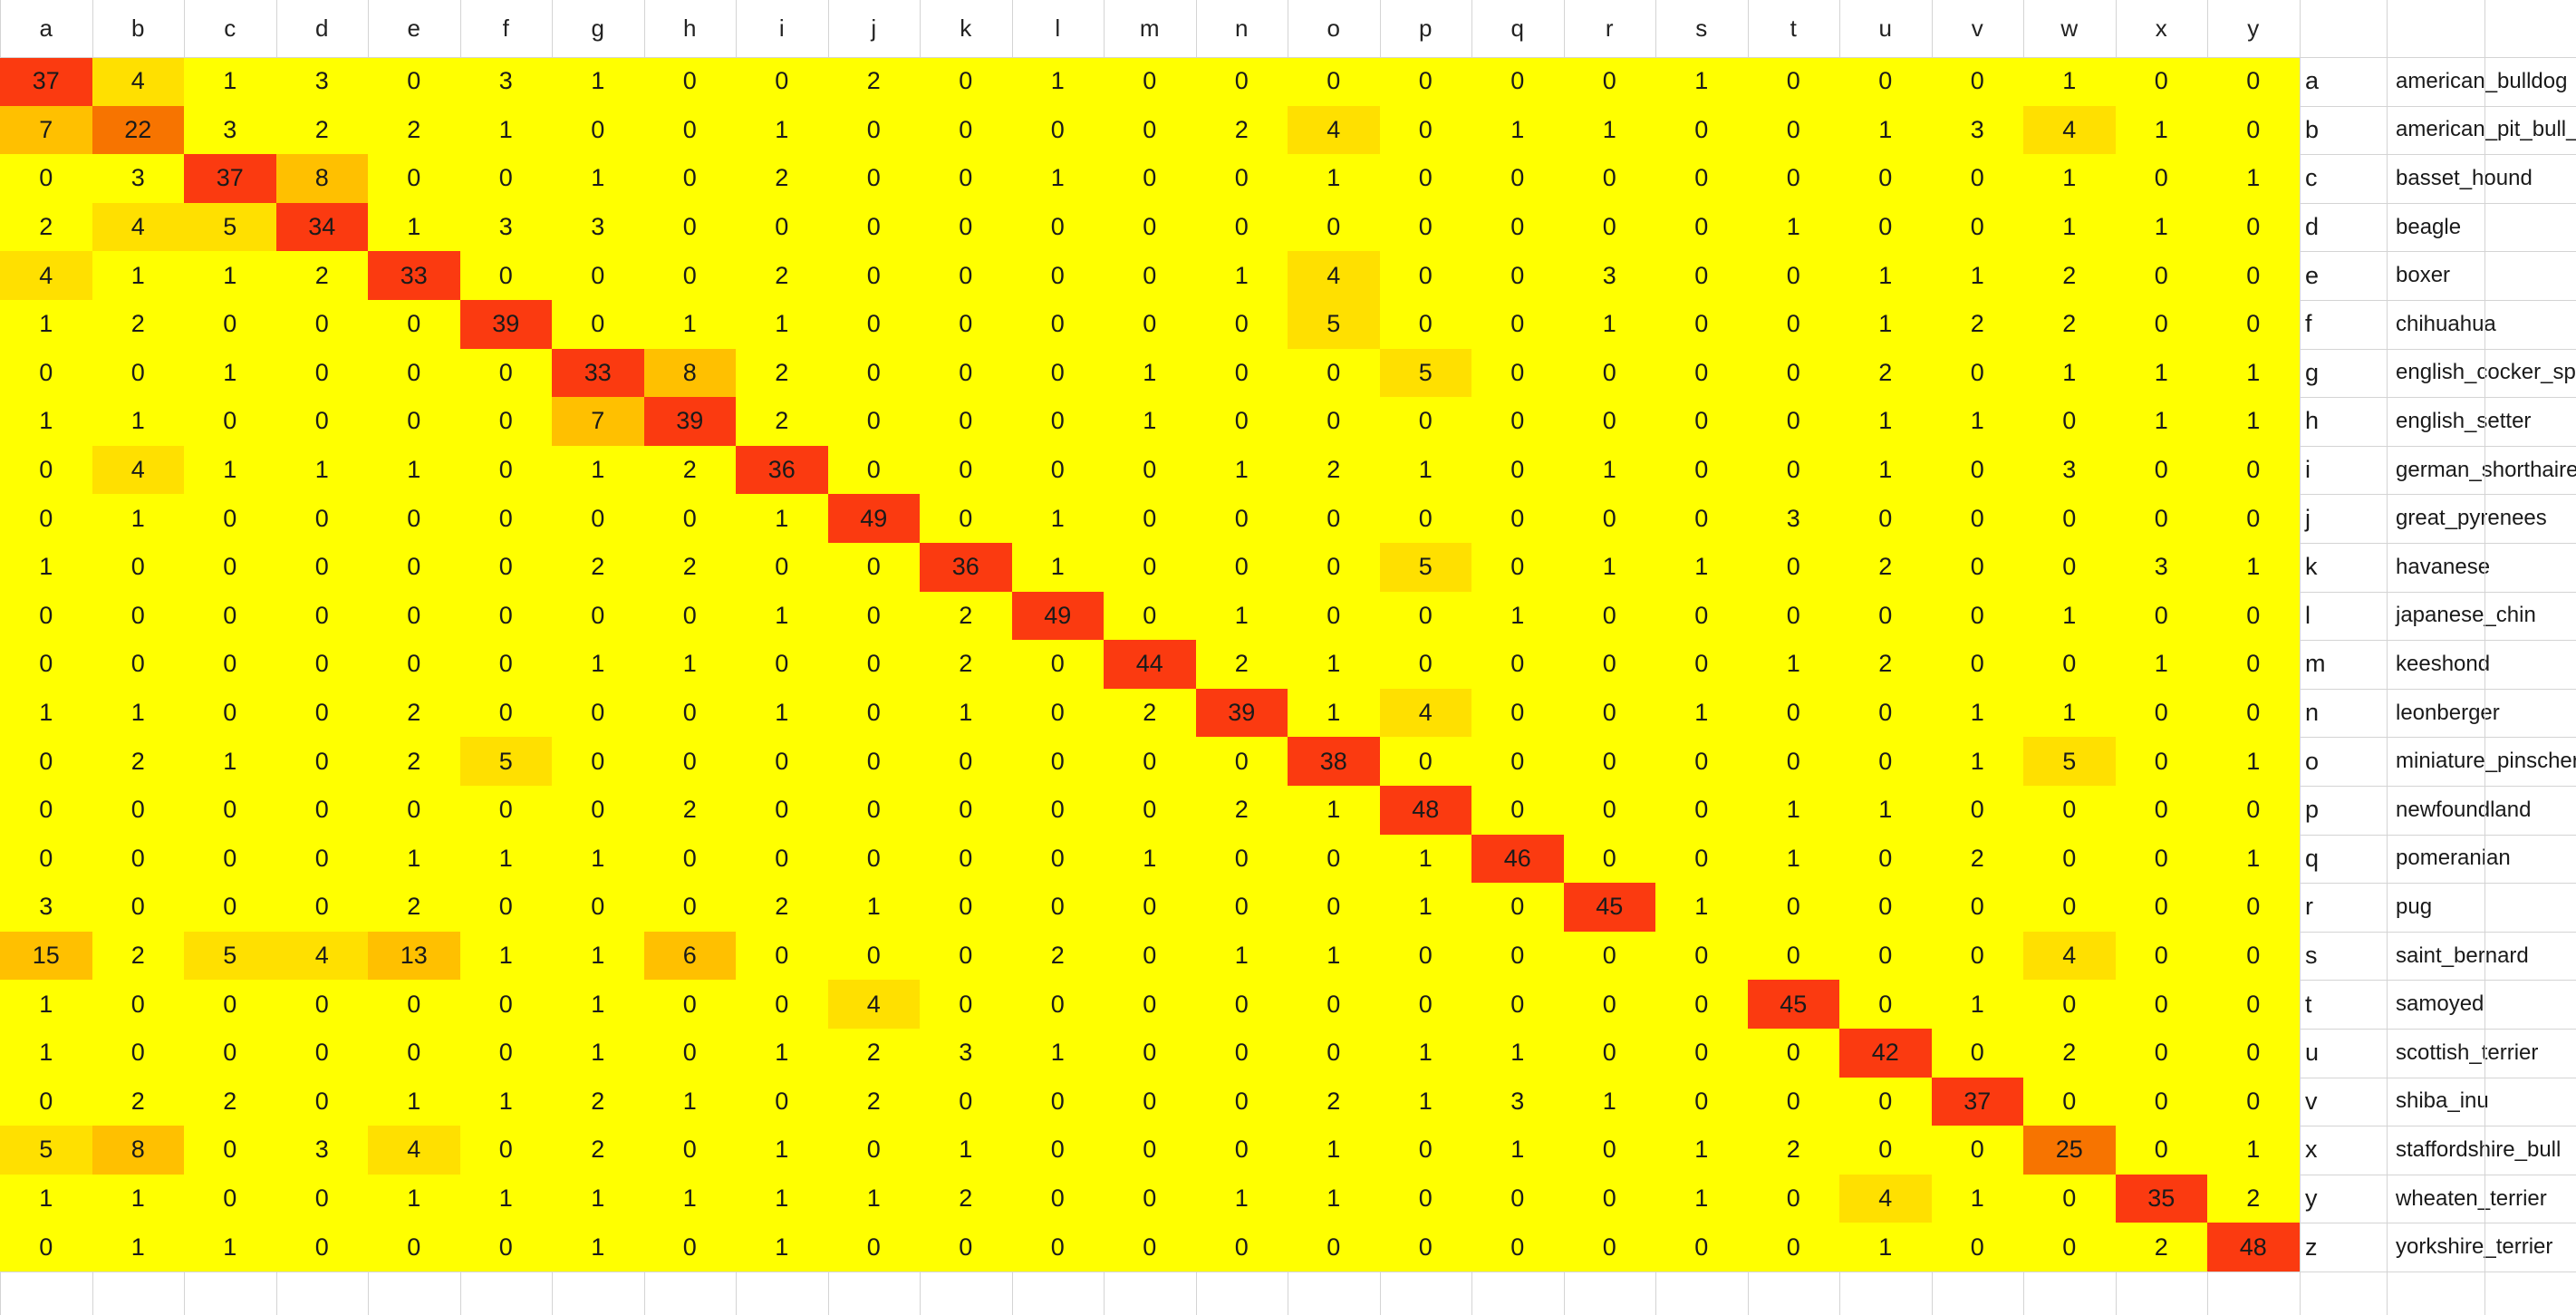 Image resolution: width=2576 pixels, height=1315 pixels. I want to click on row-code-label: j, so click(2308, 518).